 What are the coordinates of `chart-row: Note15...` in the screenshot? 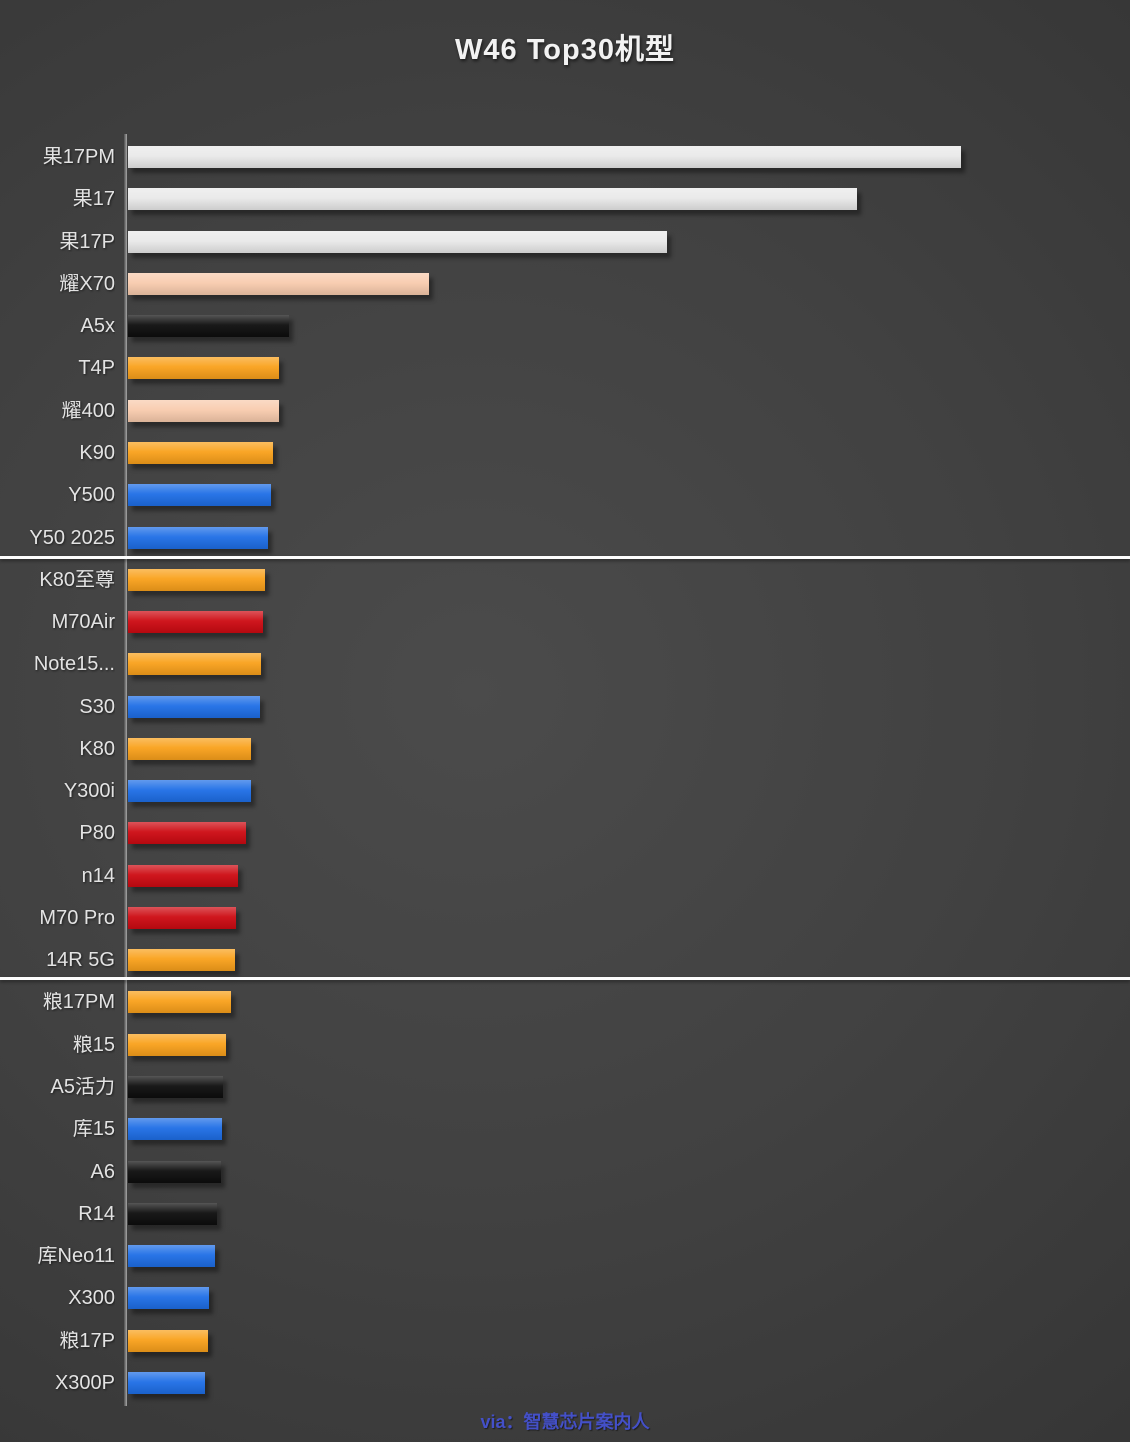 It's located at (565, 664).